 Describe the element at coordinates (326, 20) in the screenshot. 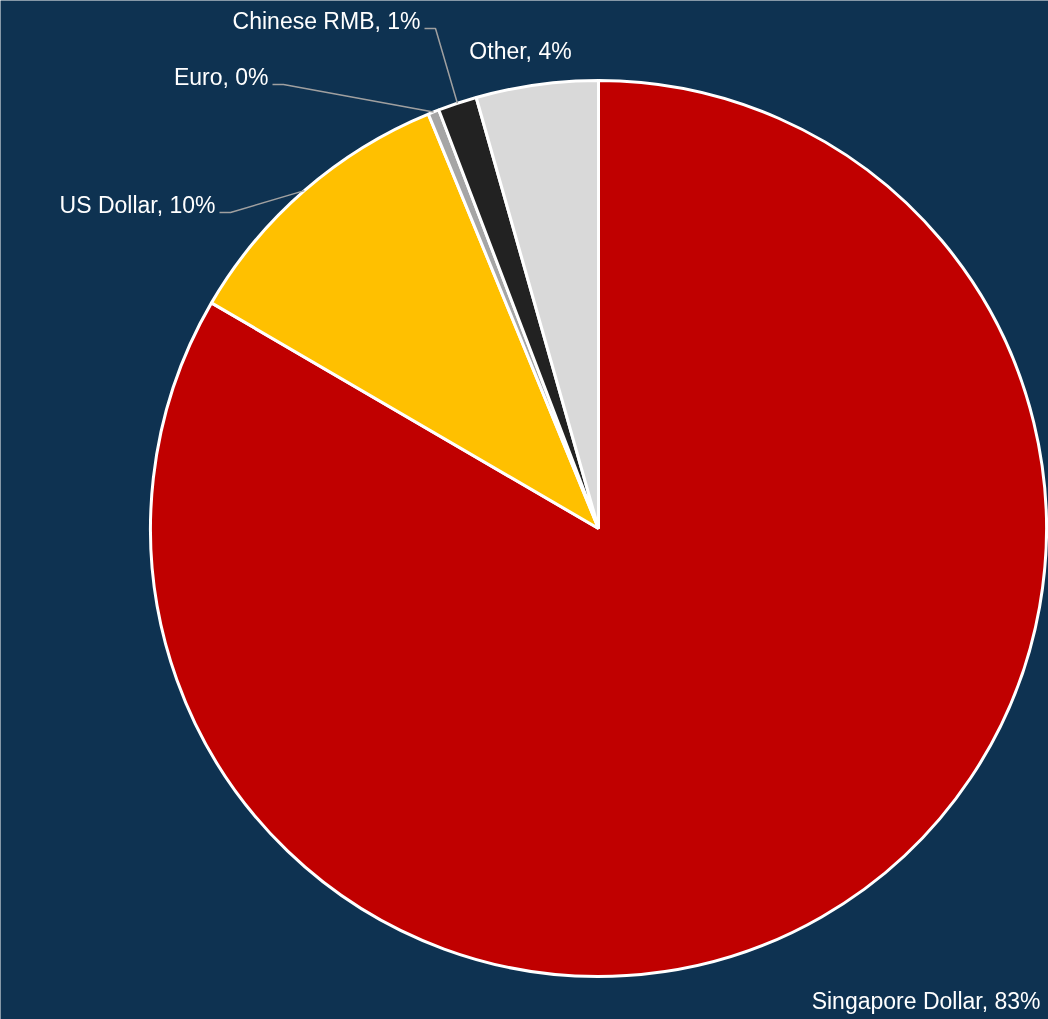

I see `slice-label: Chinese RMB, 1%` at that location.